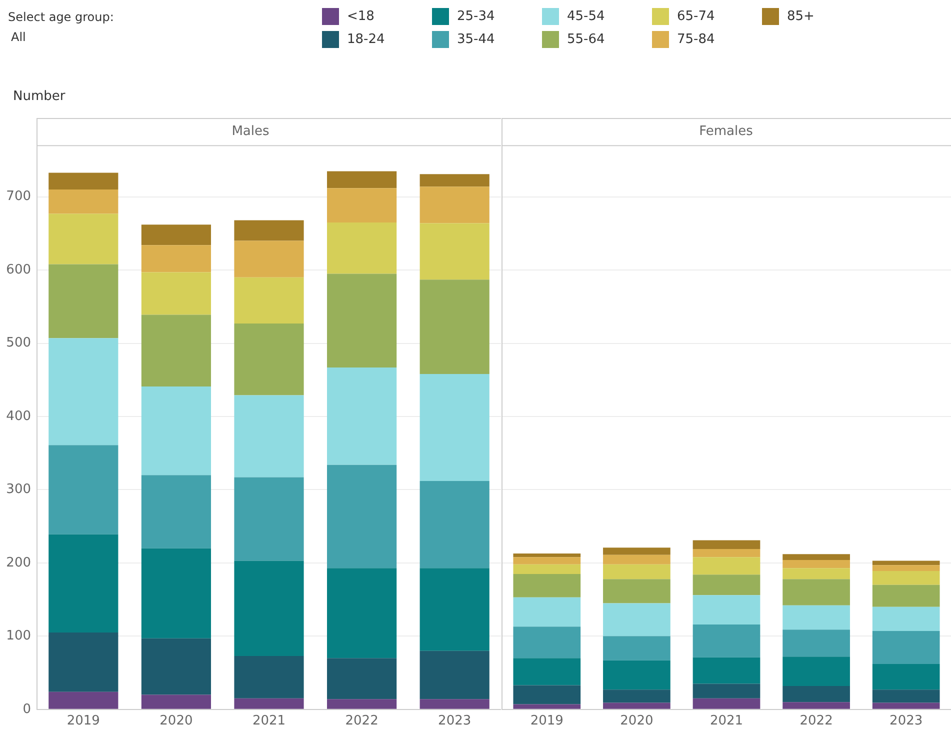 The width and height of the screenshot is (951, 733). What do you see at coordinates (476, 16) in the screenshot?
I see `legend-label: 25-34` at bounding box center [476, 16].